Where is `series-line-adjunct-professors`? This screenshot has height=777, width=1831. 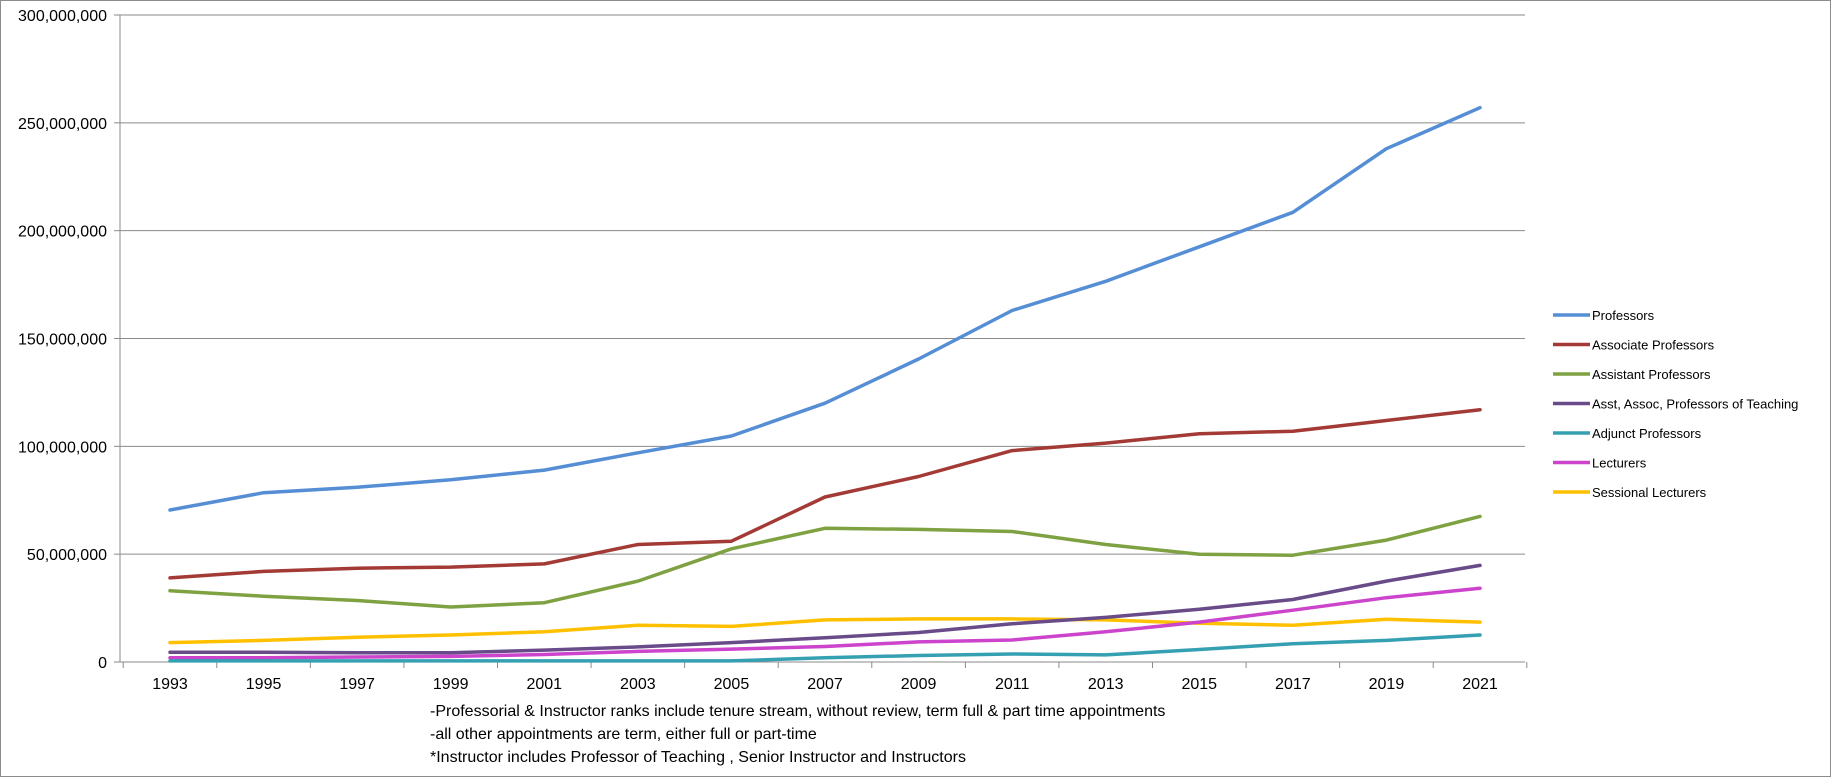
series-line-adjunct-professors is located at coordinates (825, 648).